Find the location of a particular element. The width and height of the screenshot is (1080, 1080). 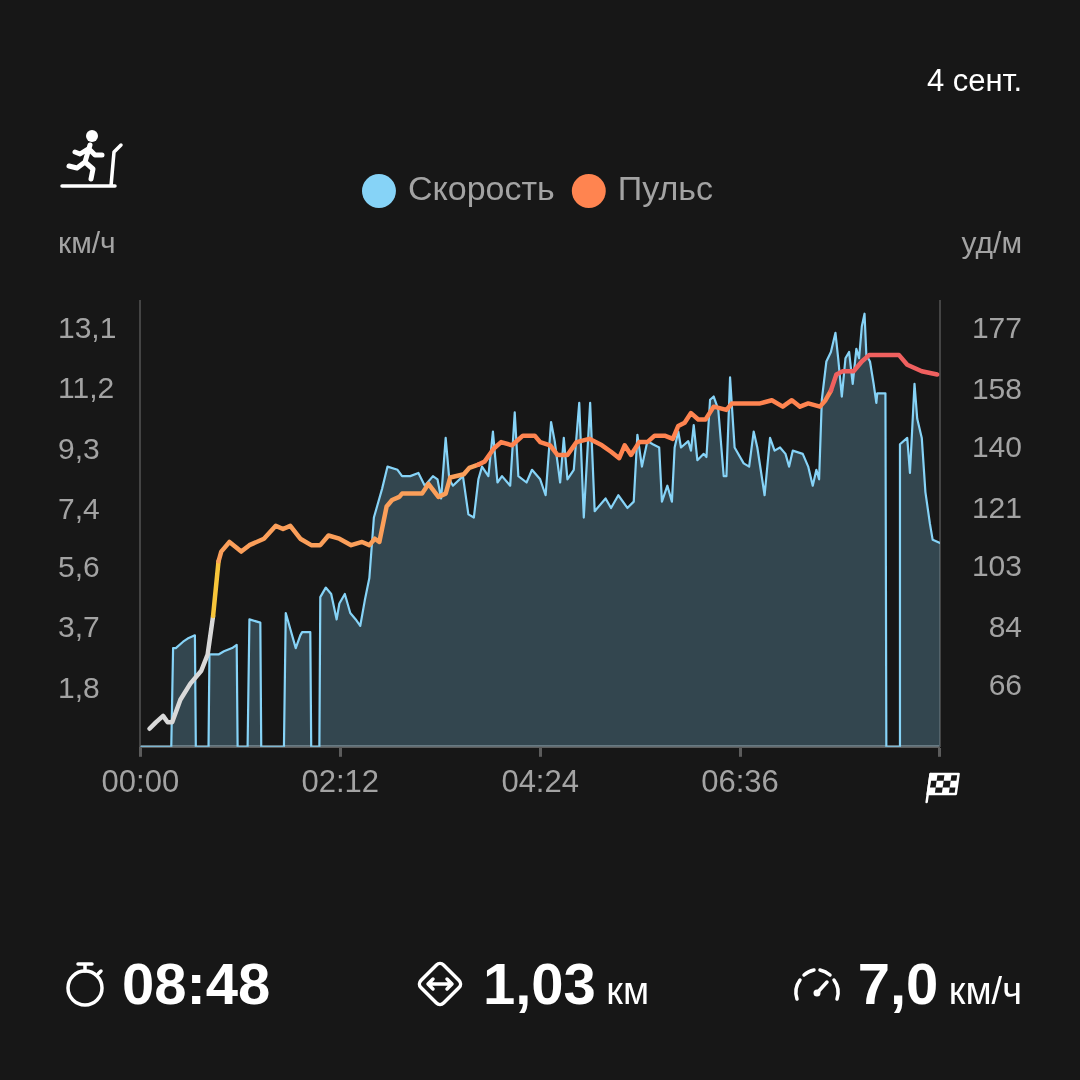

y-tick-label: 13,1 is located at coordinates (87, 327).